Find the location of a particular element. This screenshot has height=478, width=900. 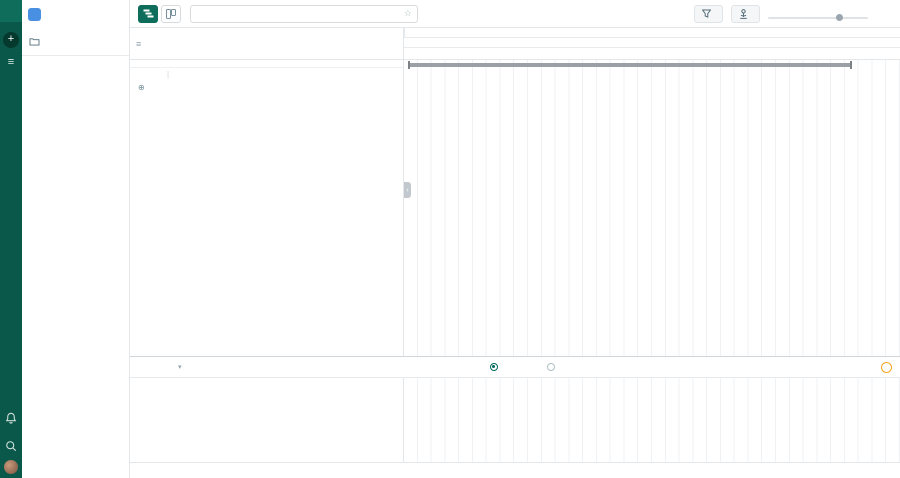

zoom-knob is located at coordinates (839, 17).